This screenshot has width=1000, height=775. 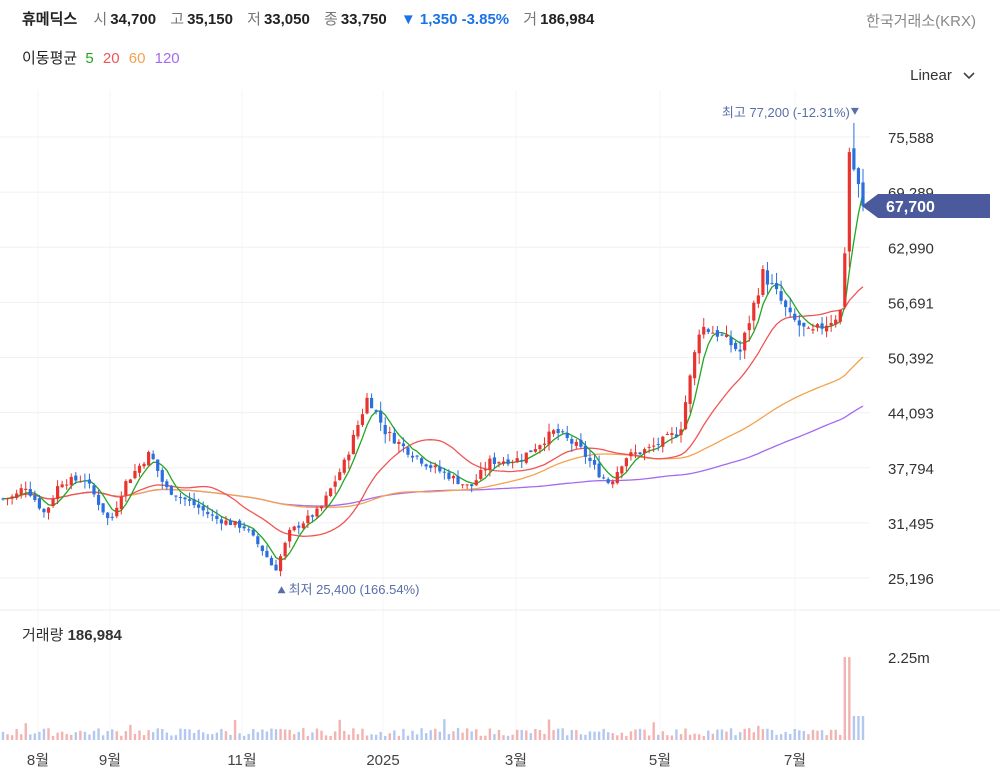 What do you see at coordinates (167, 58) in the screenshot?
I see `ma-legend-120: 120` at bounding box center [167, 58].